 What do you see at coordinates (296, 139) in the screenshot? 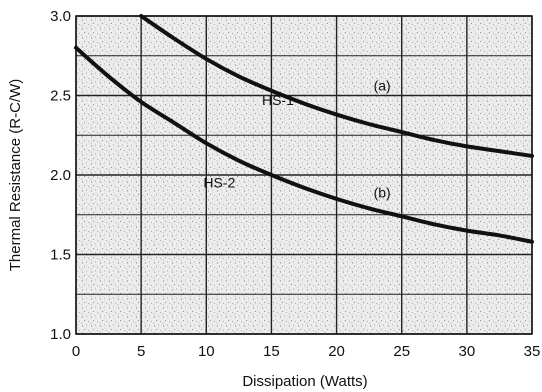
I see `annotations: HS-1 (a) HS-2 (b)` at bounding box center [296, 139].